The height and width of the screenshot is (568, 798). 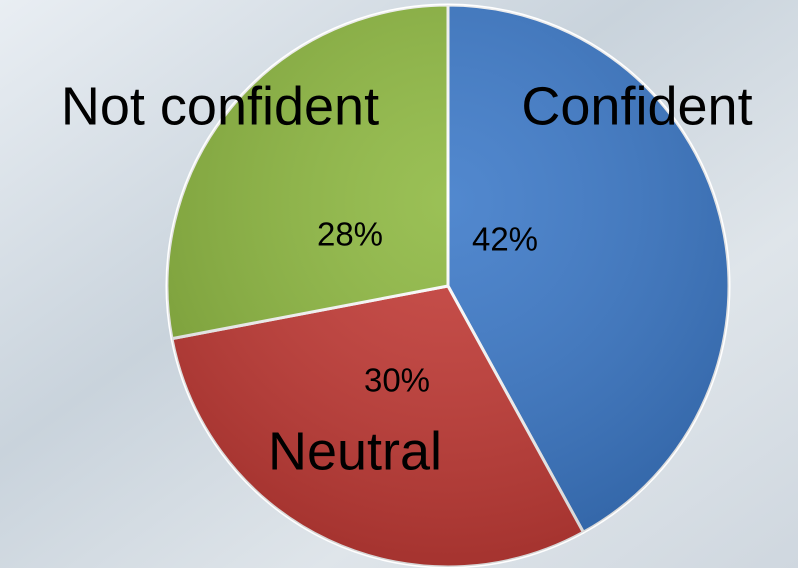 I want to click on value-label: 30%, so click(x=397, y=380).